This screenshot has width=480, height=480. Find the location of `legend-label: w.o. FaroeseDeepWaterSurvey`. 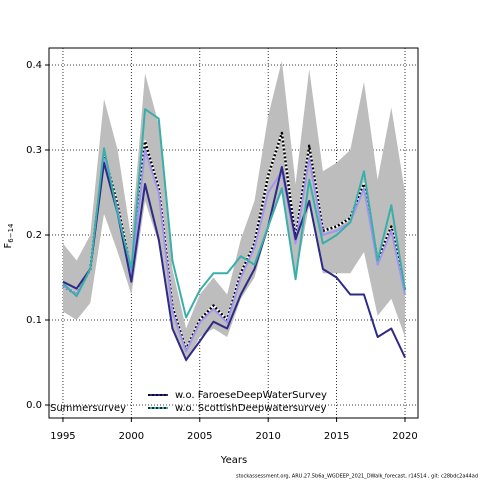

legend-label: w.o. FaroeseDeepWaterSurvey is located at coordinates (251, 395).